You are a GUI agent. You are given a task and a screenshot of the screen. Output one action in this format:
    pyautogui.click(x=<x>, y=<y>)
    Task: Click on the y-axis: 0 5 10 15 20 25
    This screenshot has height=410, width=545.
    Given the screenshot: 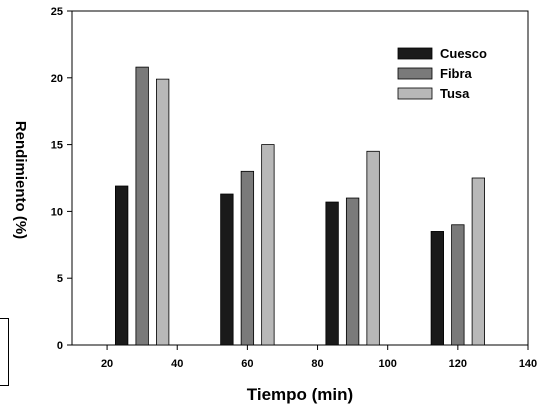 What is the action you would take?
    pyautogui.click(x=61, y=179)
    